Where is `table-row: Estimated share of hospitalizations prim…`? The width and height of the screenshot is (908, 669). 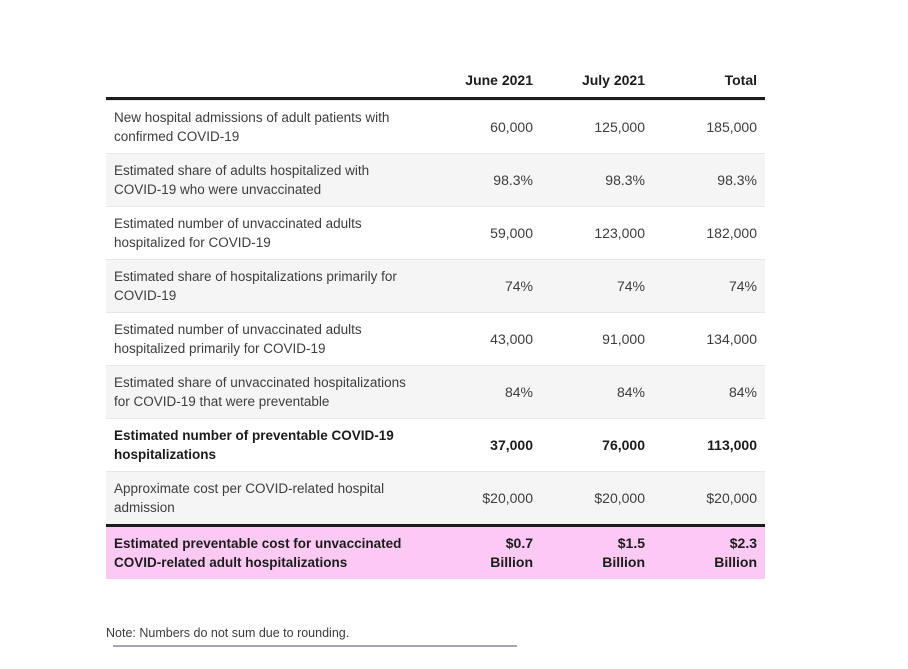 table-row: Estimated share of hospitalizations prim… is located at coordinates (435, 285).